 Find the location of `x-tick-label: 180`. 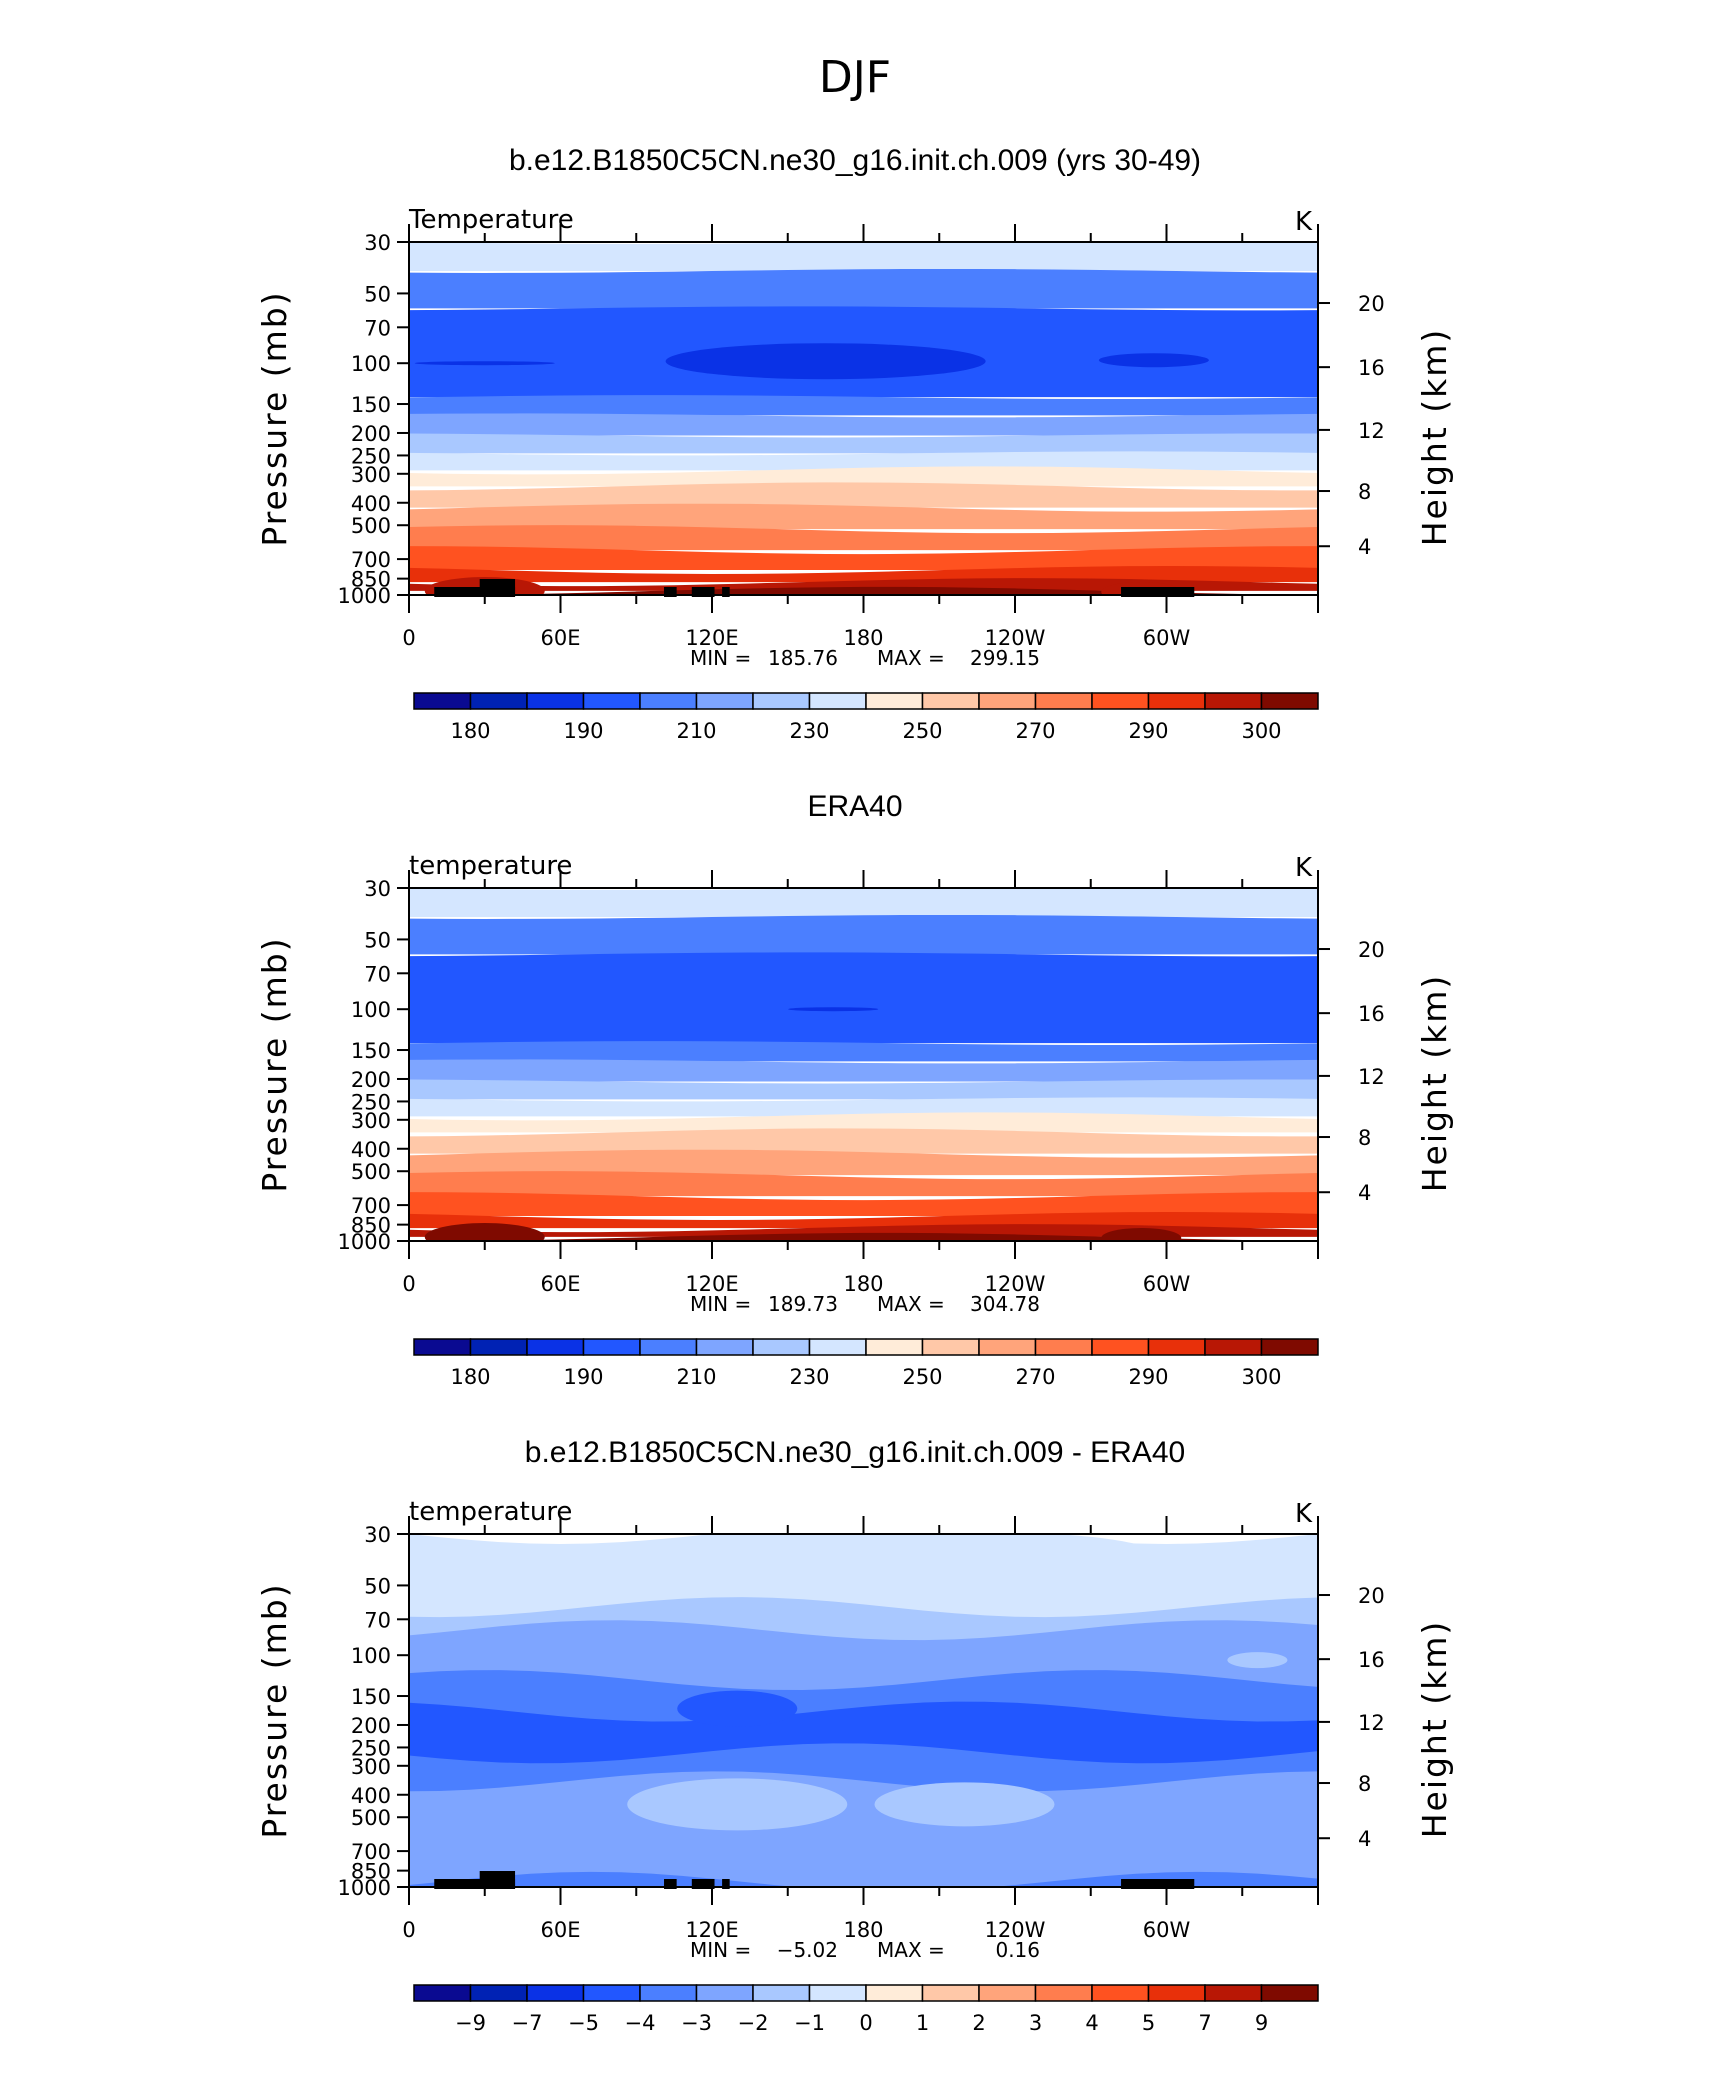

x-tick-label: 180 is located at coordinates (863, 638).